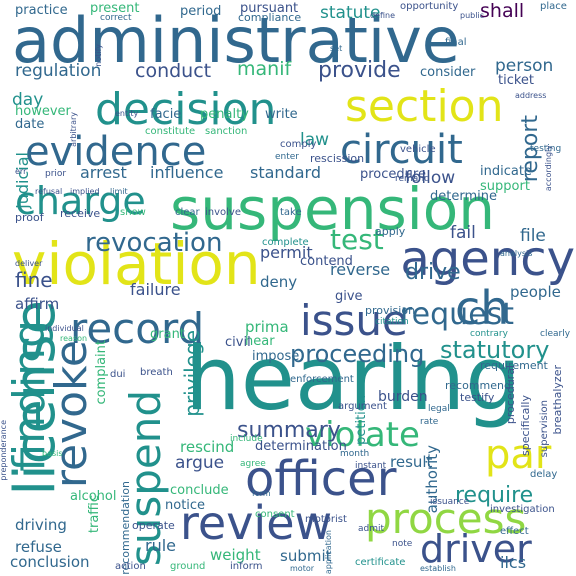 The height and width of the screenshot is (576, 576). Describe the element at coordinates (429, 6) in the screenshot. I see `cloud-word: opportunity` at that location.